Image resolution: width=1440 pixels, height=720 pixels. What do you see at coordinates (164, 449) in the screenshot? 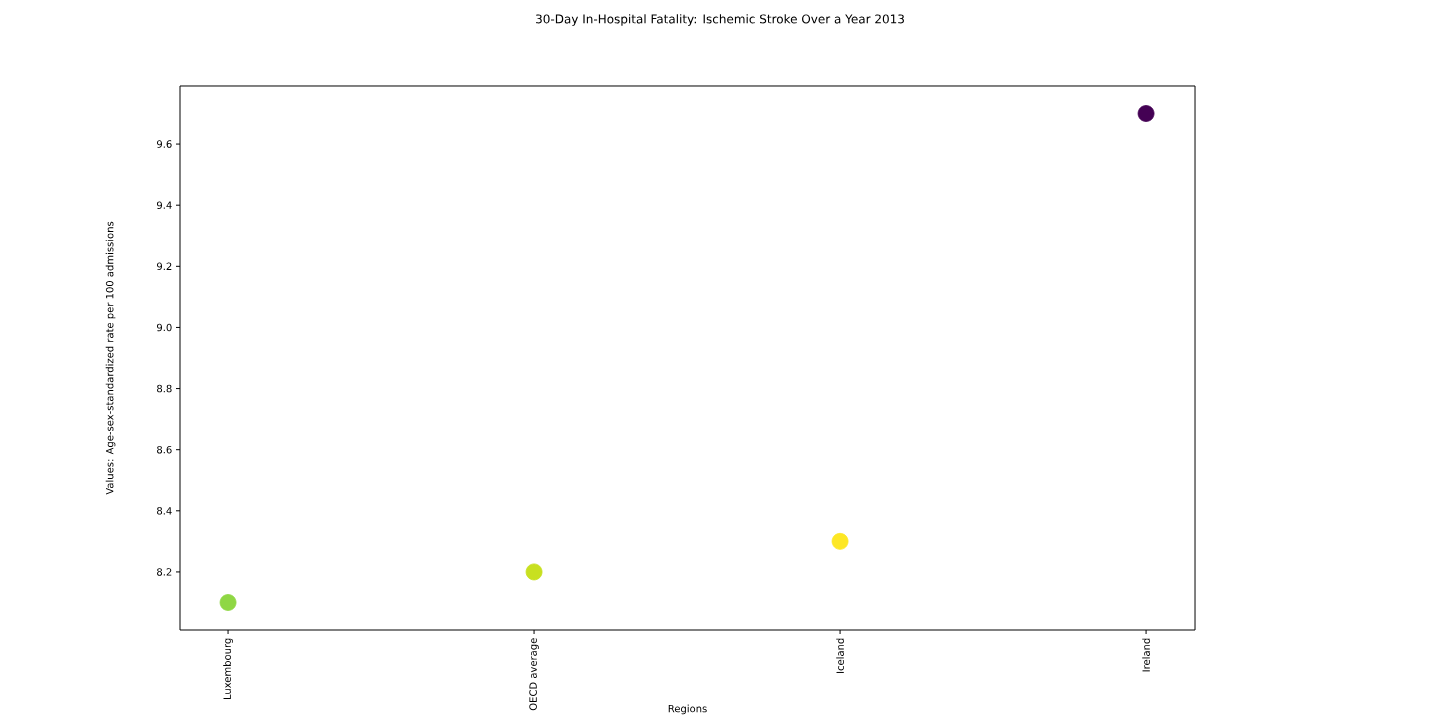
I see `y-tick-label: 8.6` at bounding box center [164, 449].